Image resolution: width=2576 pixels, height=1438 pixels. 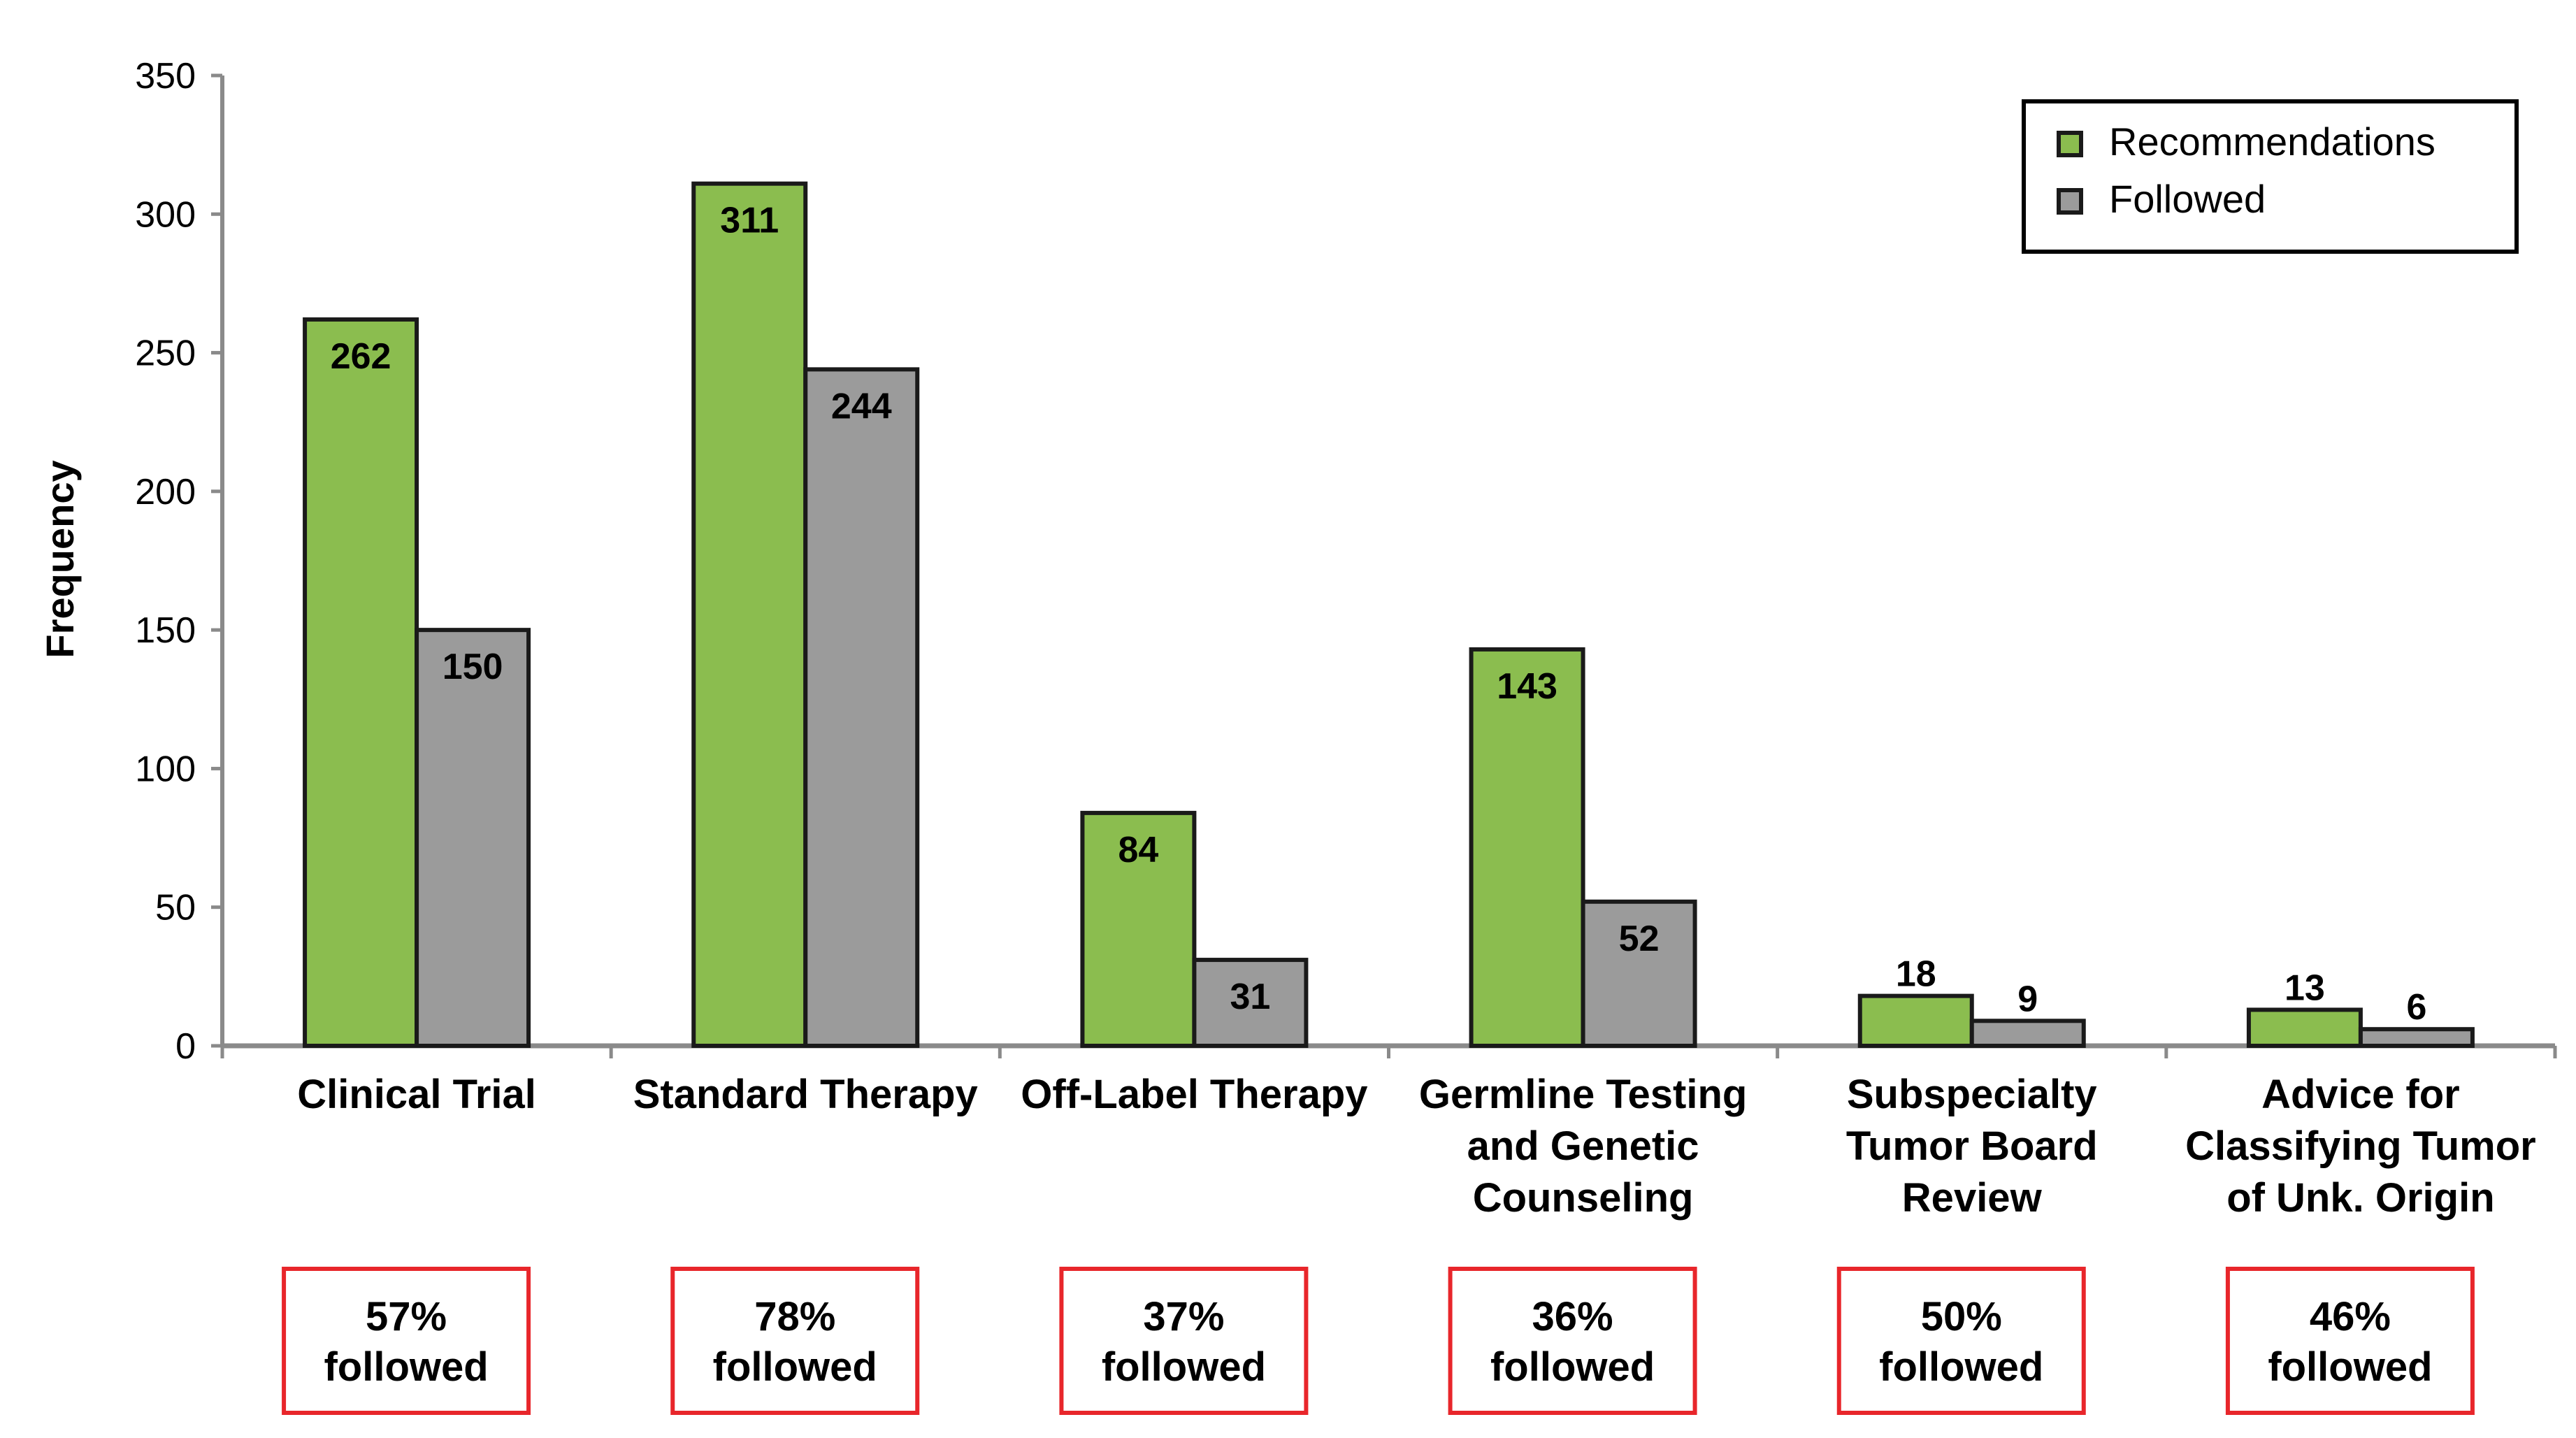 I want to click on y-tick-label: 50, so click(x=175, y=908).